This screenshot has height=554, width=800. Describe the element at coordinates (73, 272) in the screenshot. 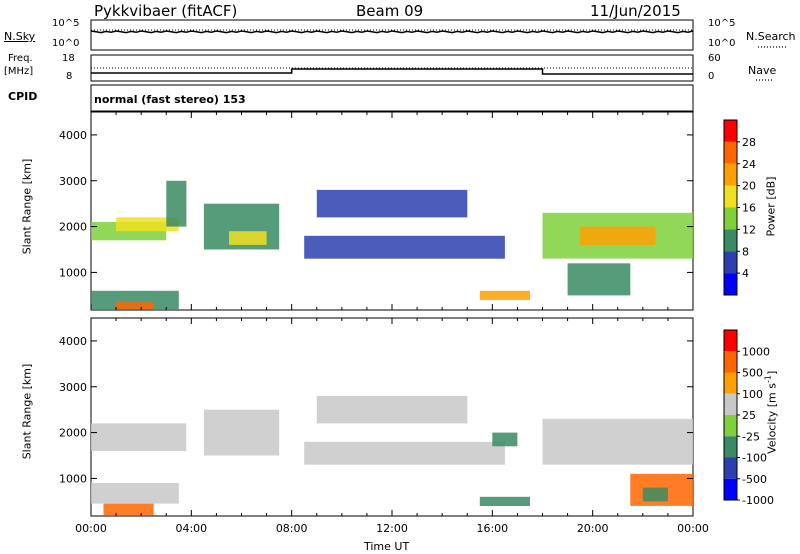

I see `power-ytick-label: 1000` at that location.